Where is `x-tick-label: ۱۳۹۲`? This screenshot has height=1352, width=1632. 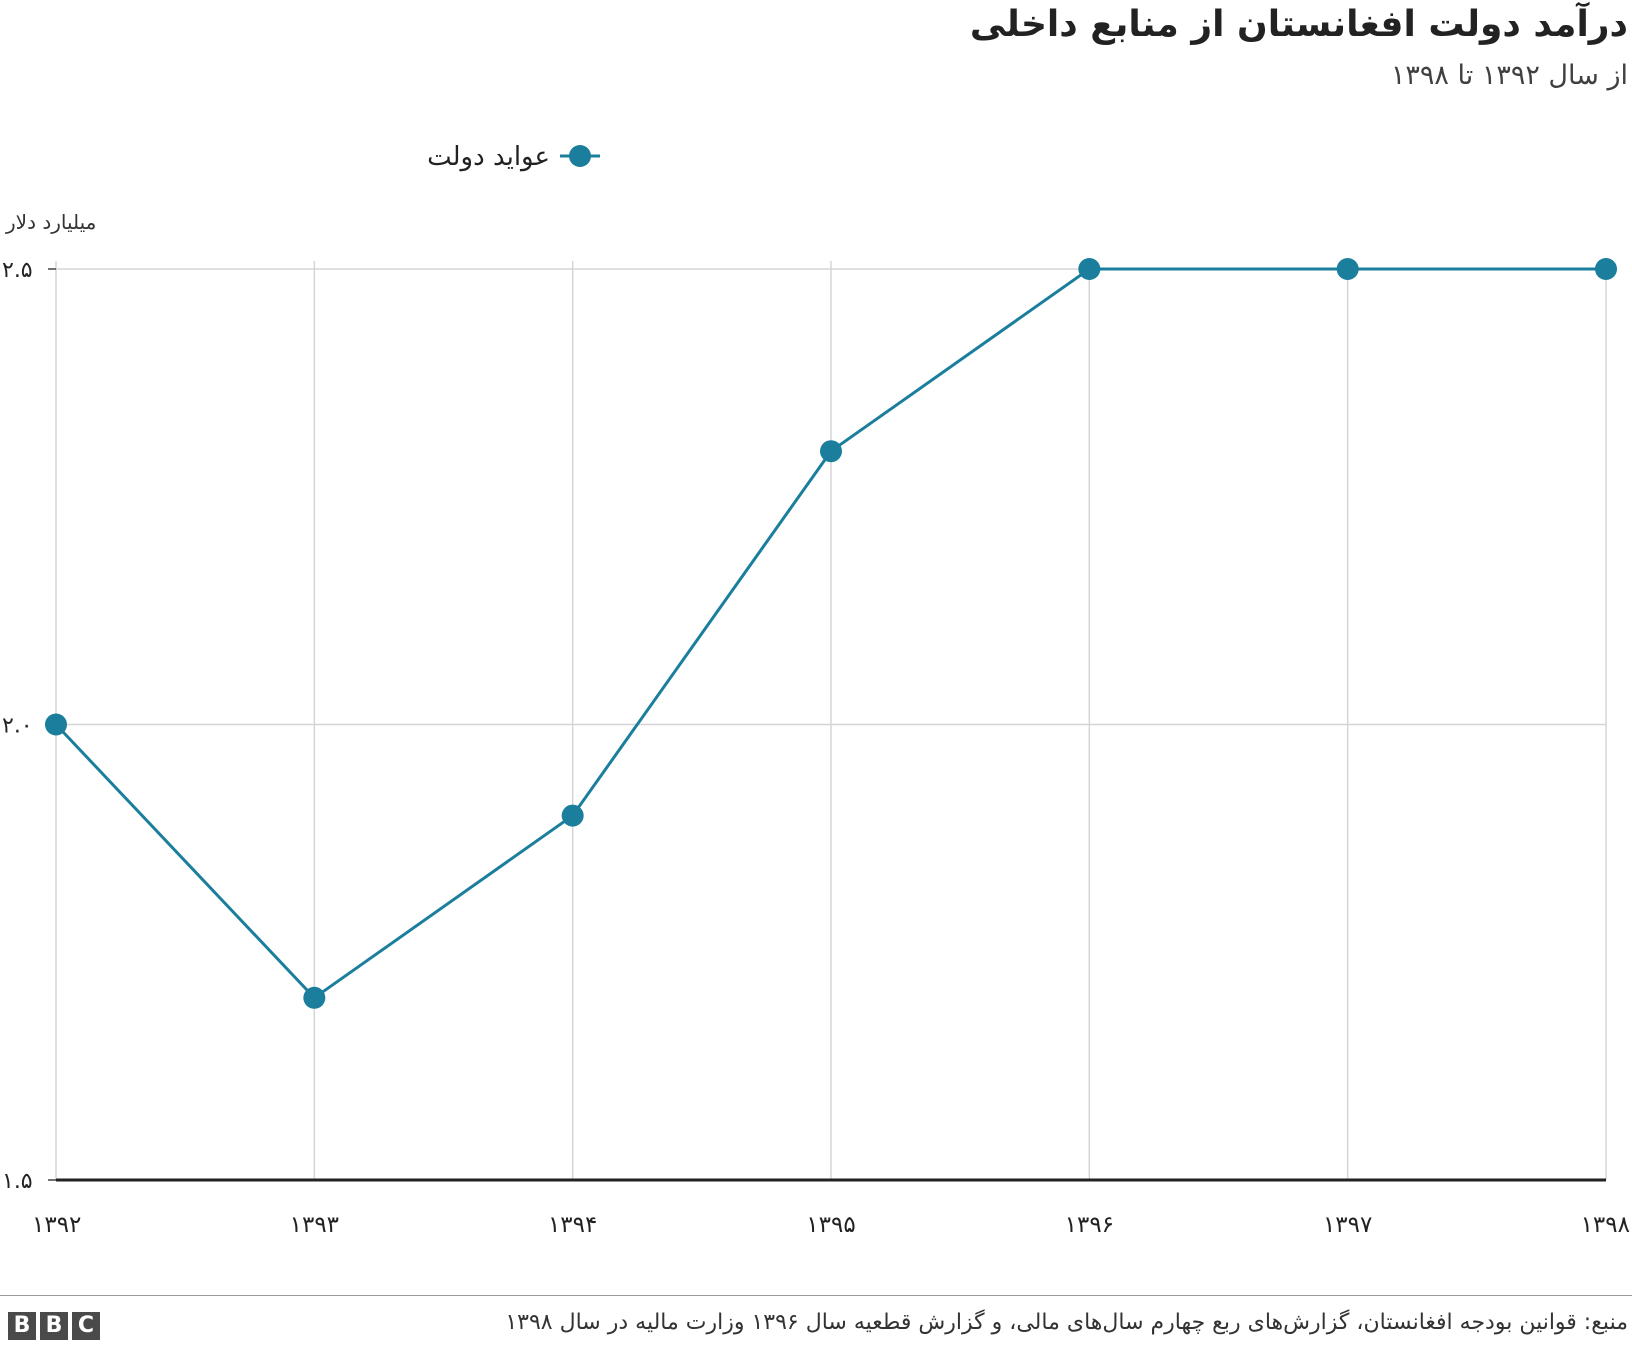 x-tick-label: ۱۳۹۲ is located at coordinates (56, 1225).